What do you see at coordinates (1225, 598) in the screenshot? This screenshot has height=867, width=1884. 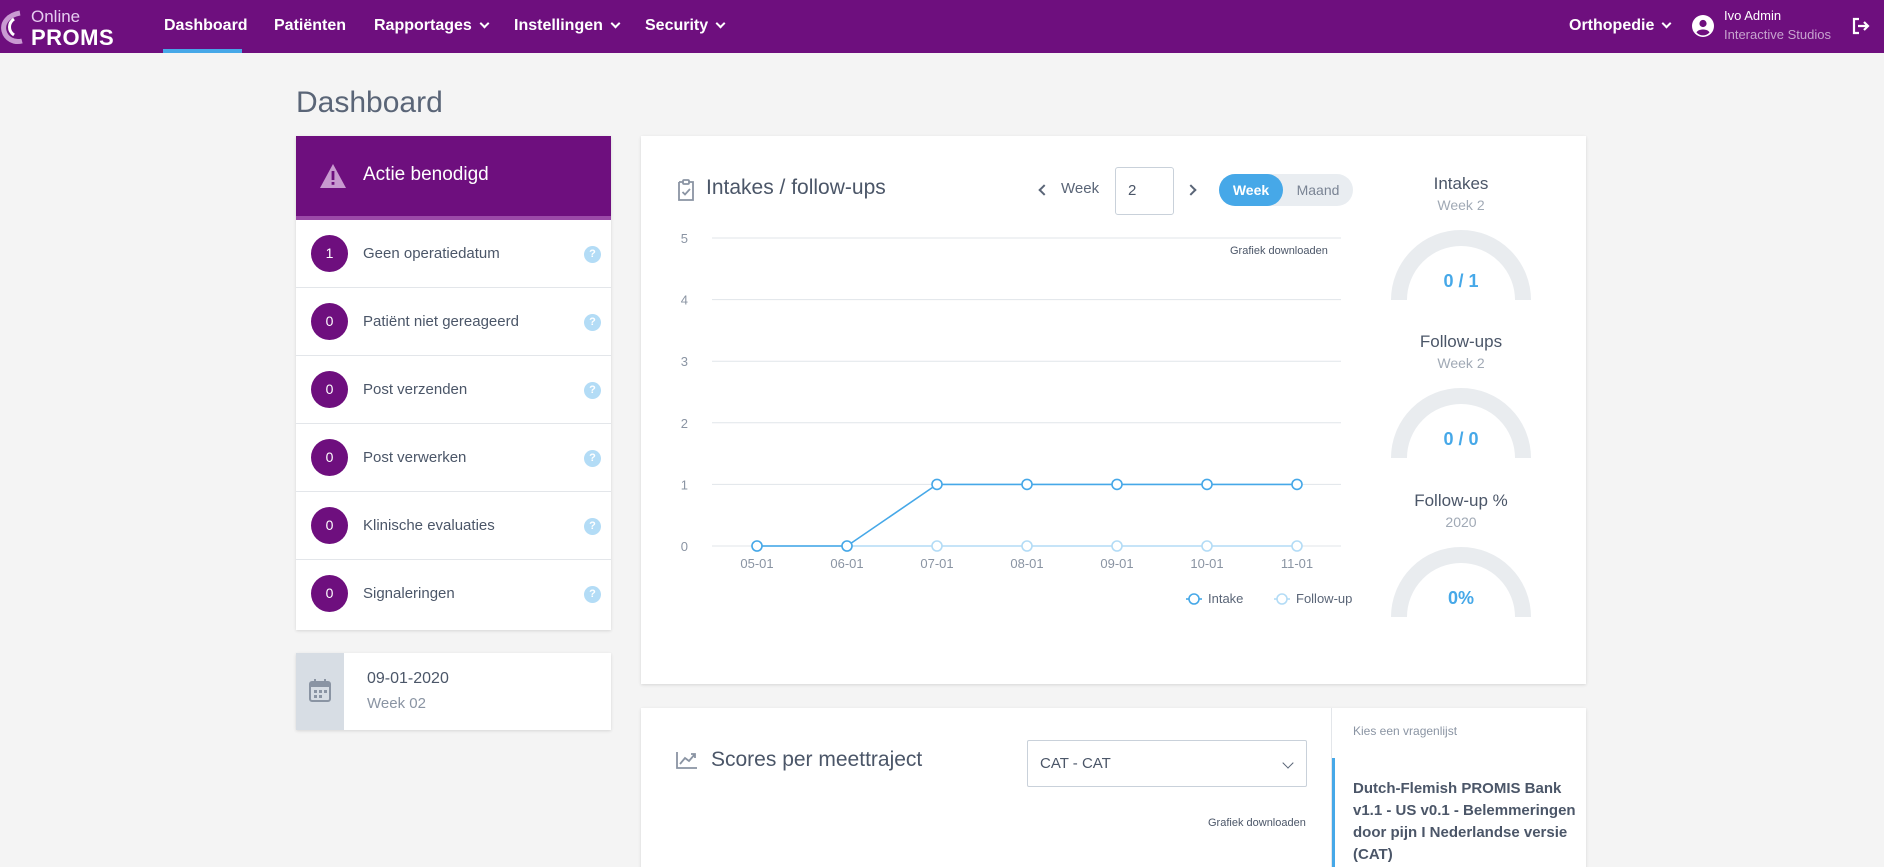 I see `legend-label: Intake` at bounding box center [1225, 598].